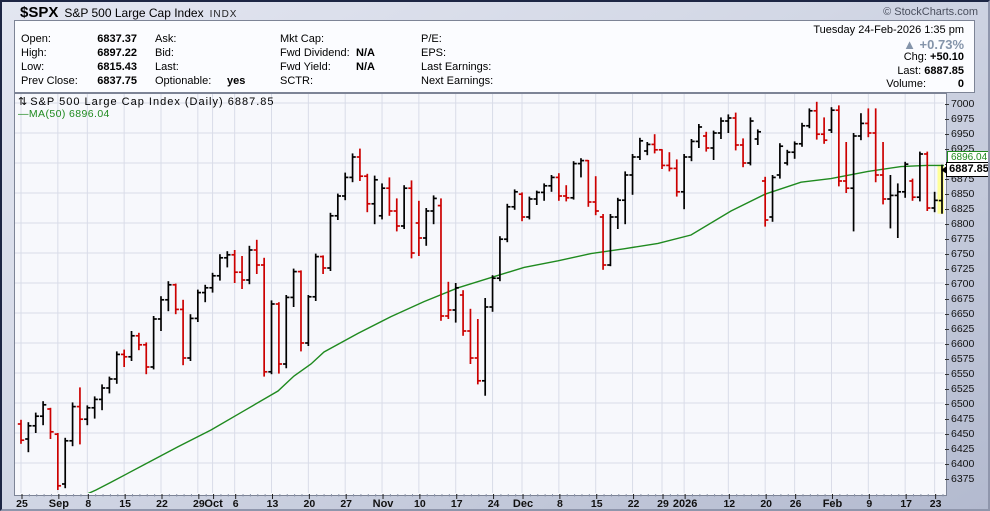  What do you see at coordinates (959, 449) in the screenshot?
I see `y-axis-label: 6425` at bounding box center [959, 449].